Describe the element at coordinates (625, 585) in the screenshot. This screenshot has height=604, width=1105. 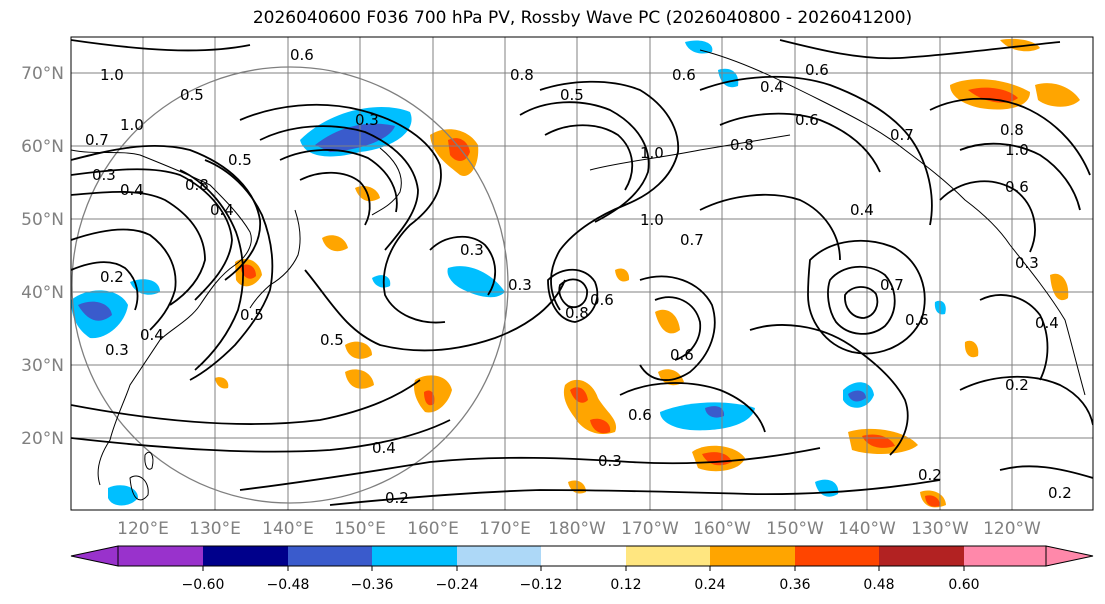
I see `colorbar-tick-label: 0.12` at that location.